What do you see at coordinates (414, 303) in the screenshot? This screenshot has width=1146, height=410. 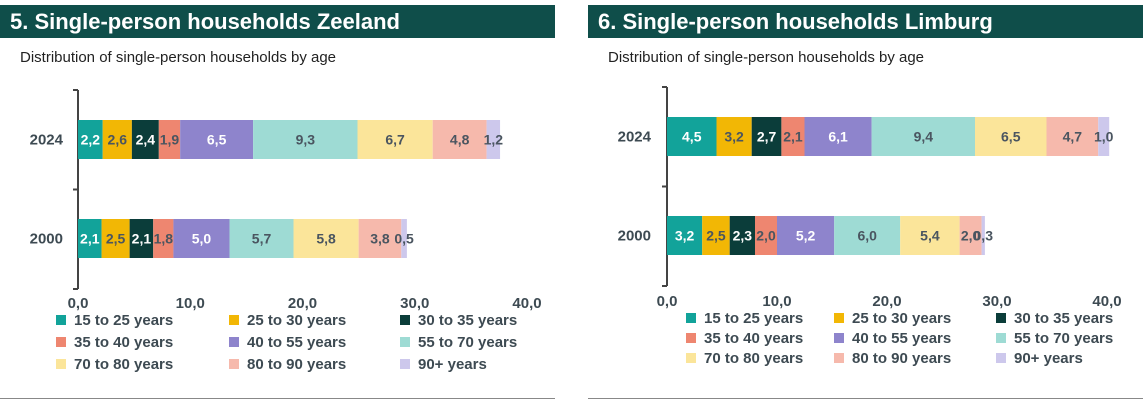 I see `x-tick-label: 30,0` at bounding box center [414, 303].